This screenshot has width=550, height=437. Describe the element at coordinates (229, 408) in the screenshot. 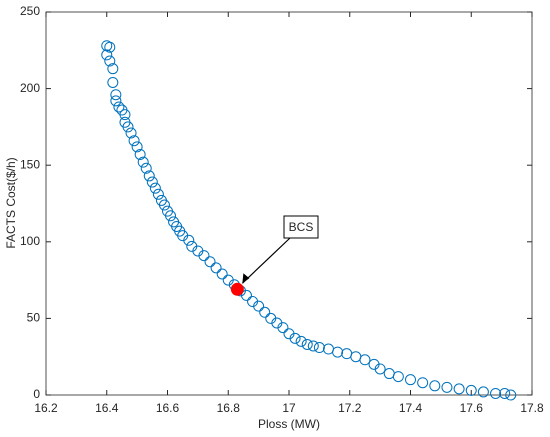

I see `x-tick-label: 16.8` at that location.